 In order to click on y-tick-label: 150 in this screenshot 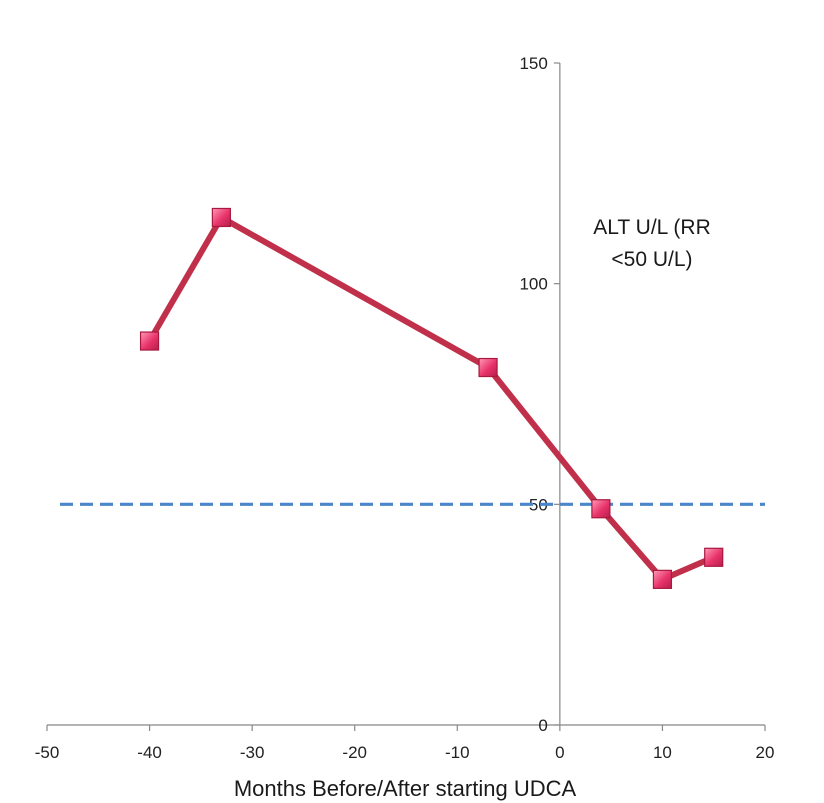, I will do `click(533, 63)`.